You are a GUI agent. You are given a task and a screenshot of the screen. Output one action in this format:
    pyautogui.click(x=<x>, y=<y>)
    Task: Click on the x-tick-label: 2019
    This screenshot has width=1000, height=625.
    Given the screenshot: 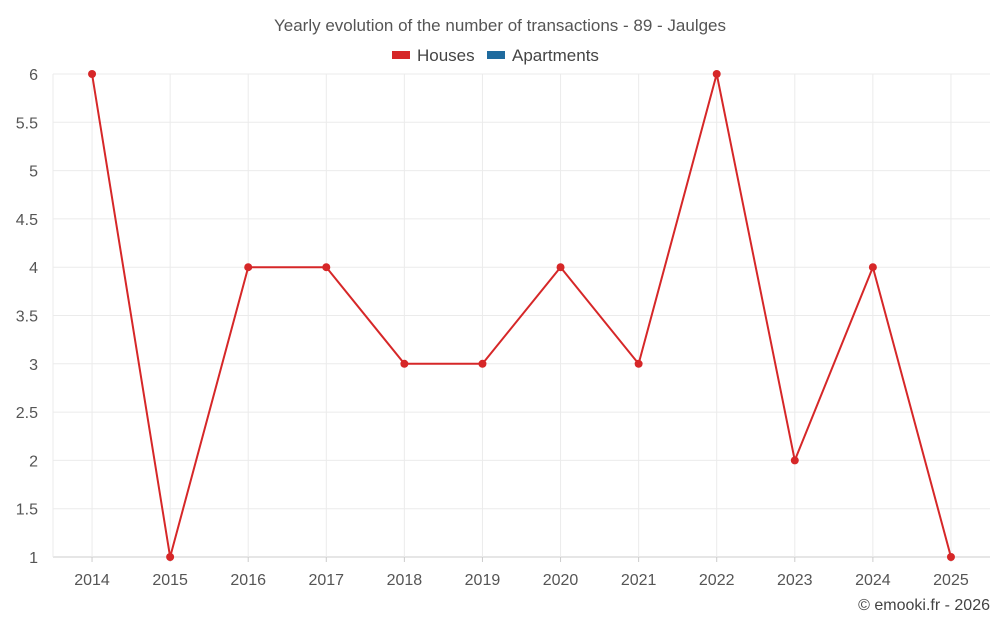 What is the action you would take?
    pyautogui.click(x=483, y=580)
    